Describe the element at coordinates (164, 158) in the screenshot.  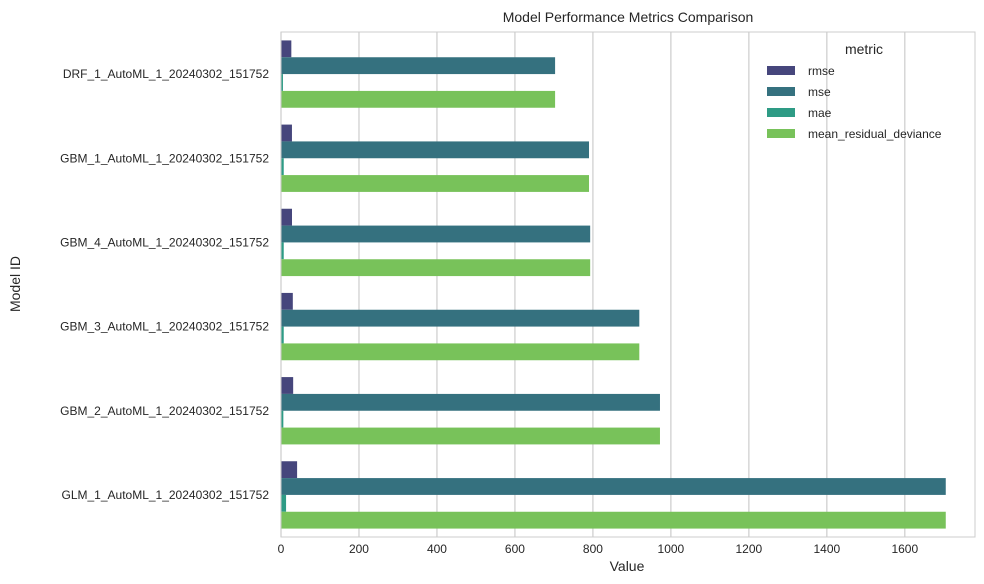
I see `y-tick-label: GBM_1_AutoML_1_20240302_151752` at that location.